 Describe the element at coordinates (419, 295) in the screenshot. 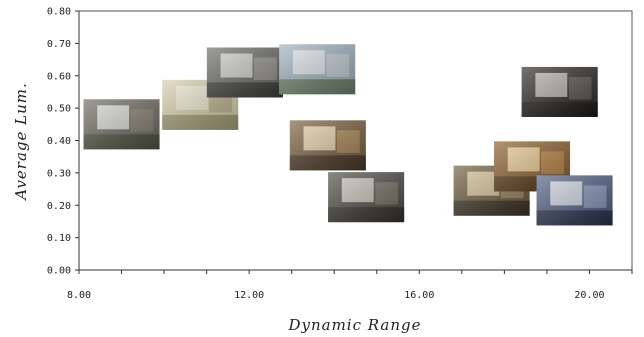

I see `x-tick-label: 16.00` at that location.